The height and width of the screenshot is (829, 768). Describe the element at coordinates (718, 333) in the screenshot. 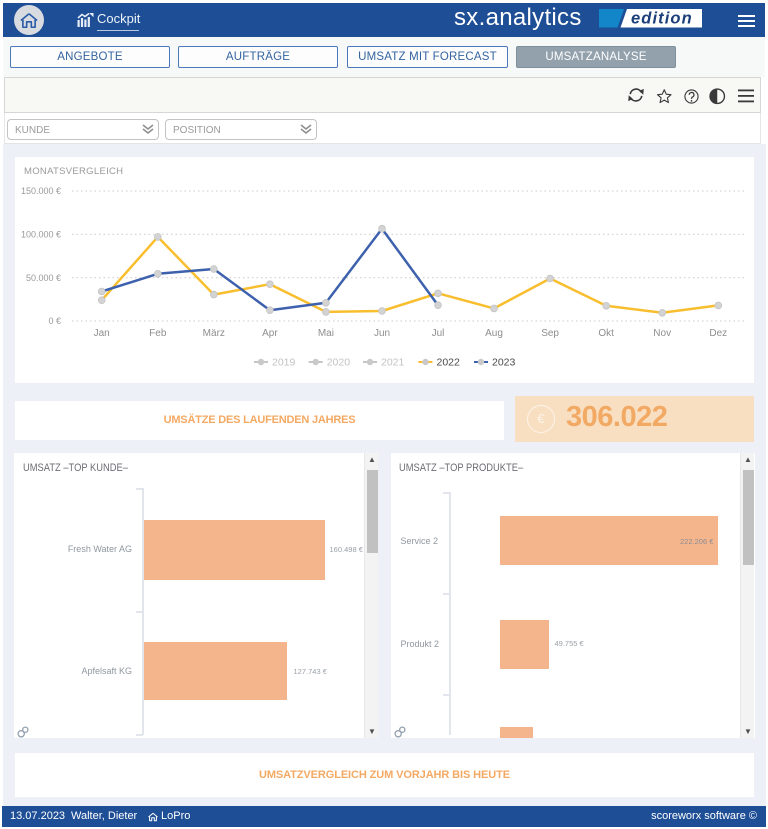

I see `svg-text: Dez` at that location.